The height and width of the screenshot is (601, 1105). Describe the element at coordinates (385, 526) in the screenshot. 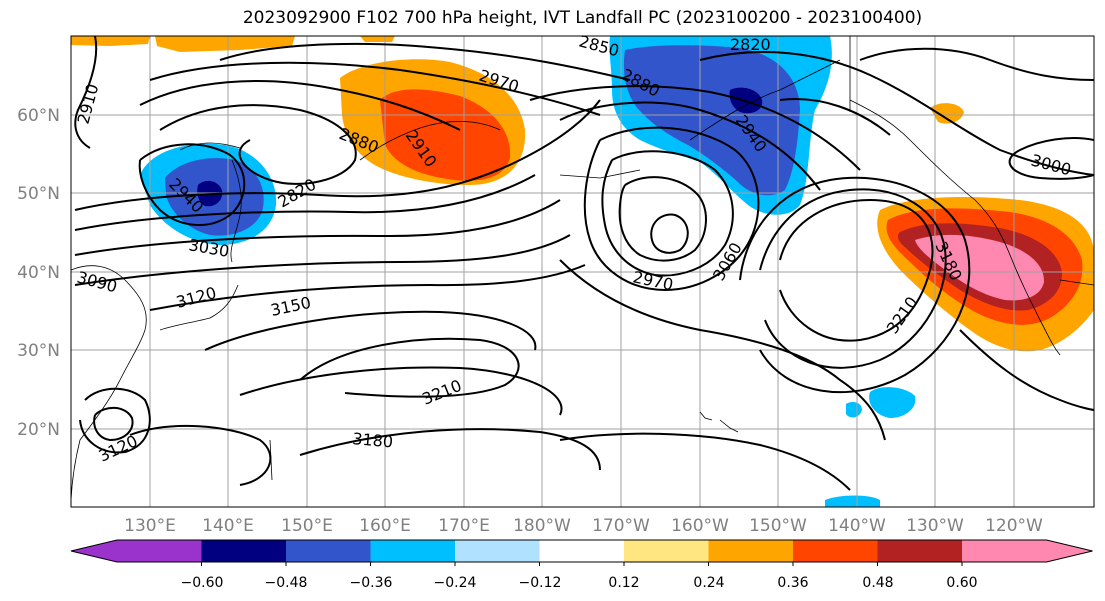

I see `longitude-label: 160°E` at that location.